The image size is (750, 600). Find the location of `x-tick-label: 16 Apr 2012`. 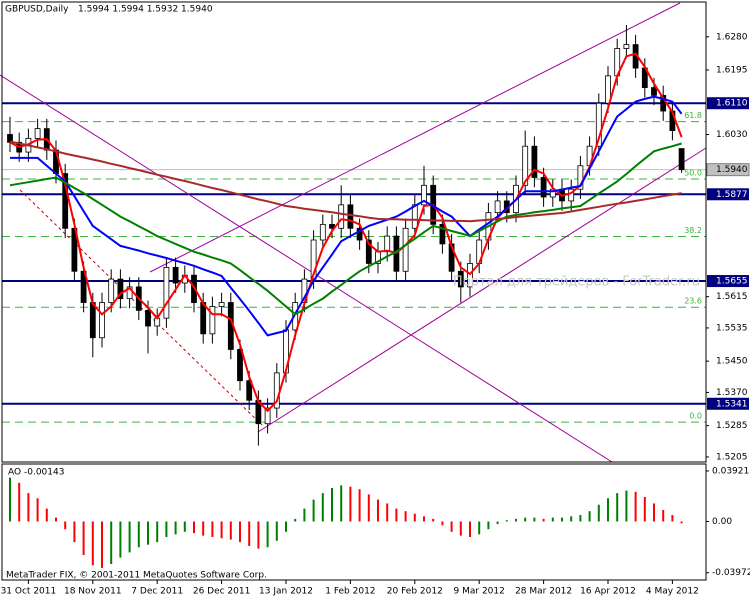

x-tick-label: 16 Apr 2012 is located at coordinates (608, 592).